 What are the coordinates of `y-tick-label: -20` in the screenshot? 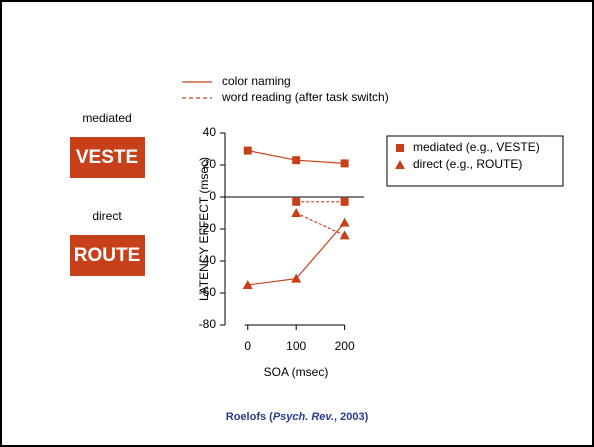 It's located at (208, 228).